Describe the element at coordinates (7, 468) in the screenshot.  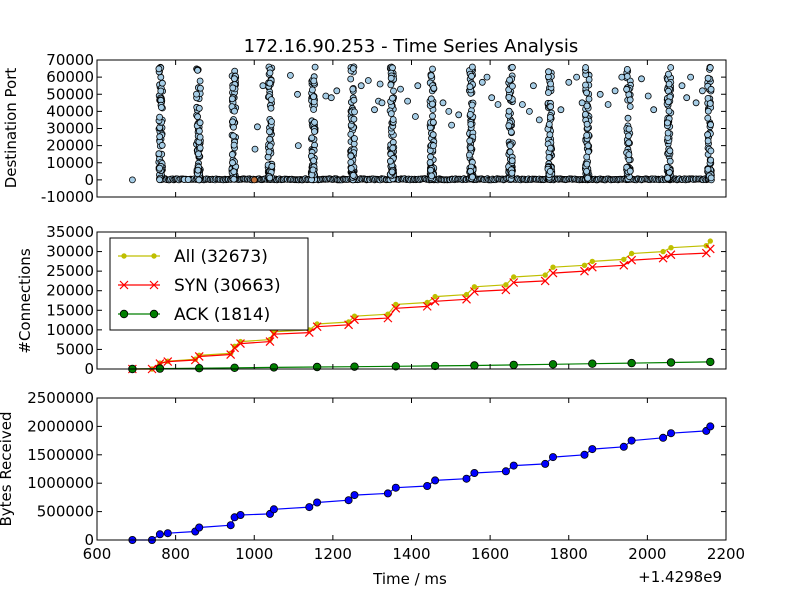
I see `panel3-ylabel: Bytes Received` at that location.